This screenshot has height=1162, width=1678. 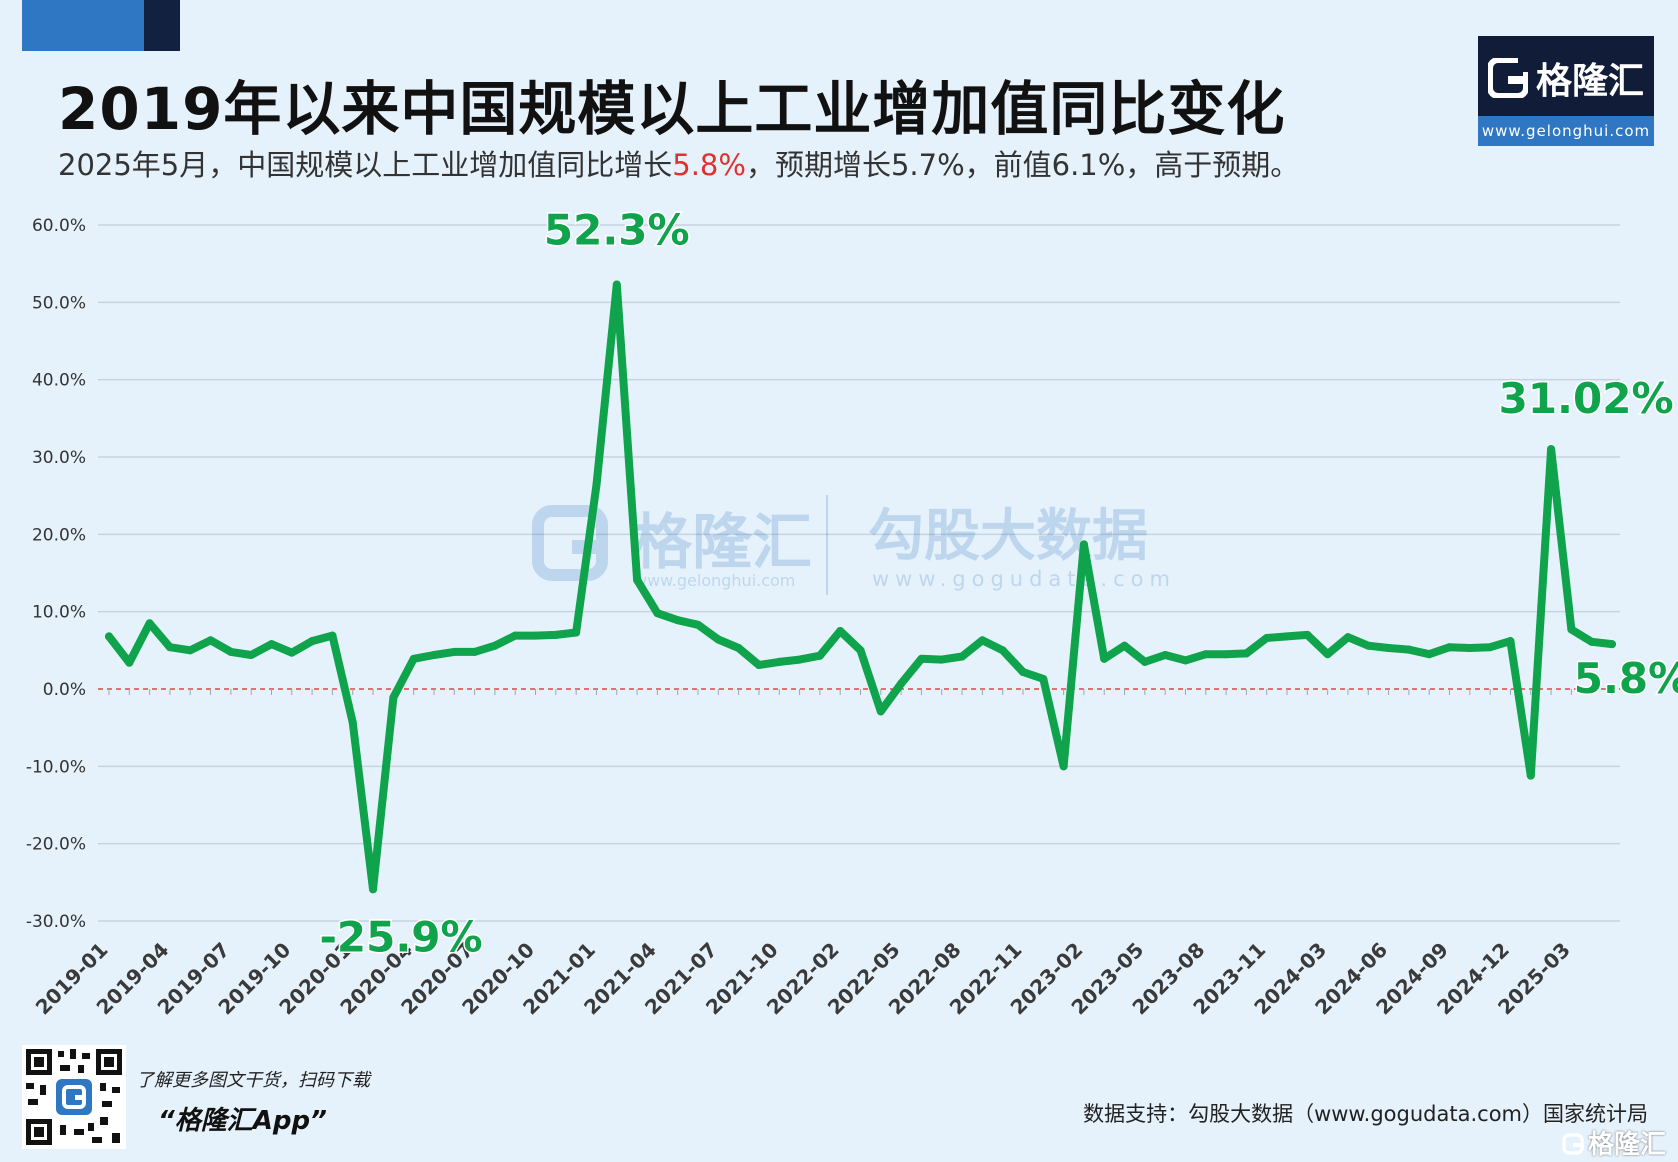 I want to click on footer-g-logo-icon, so click(x=1573, y=1144).